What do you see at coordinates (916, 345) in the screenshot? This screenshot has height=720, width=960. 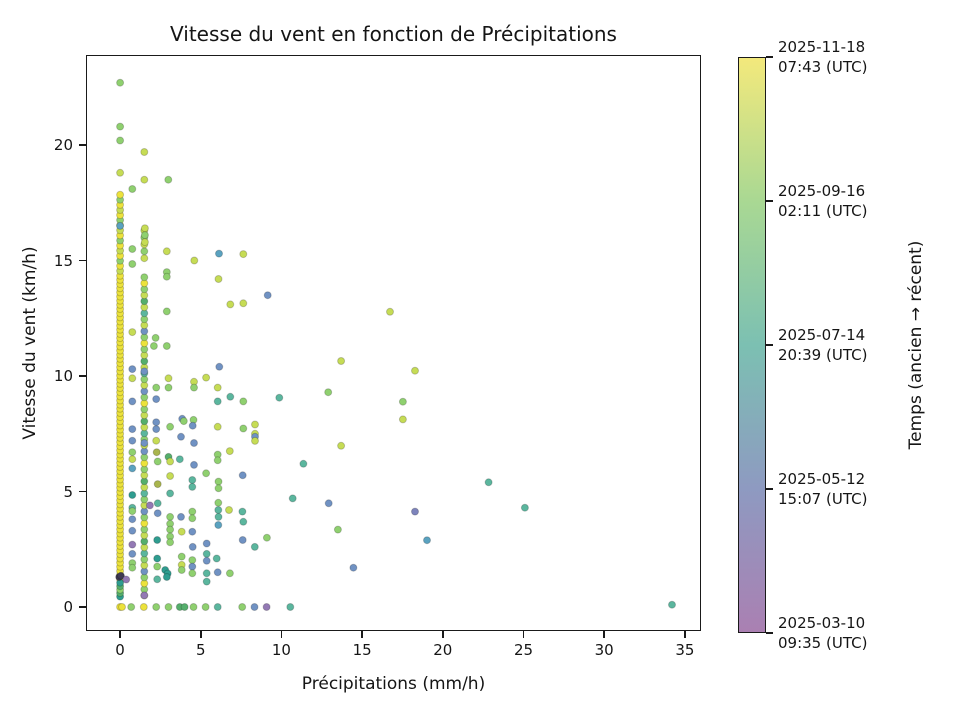 I see `colorbar-axis-label: Temps (ancien → récent)` at bounding box center [916, 345].